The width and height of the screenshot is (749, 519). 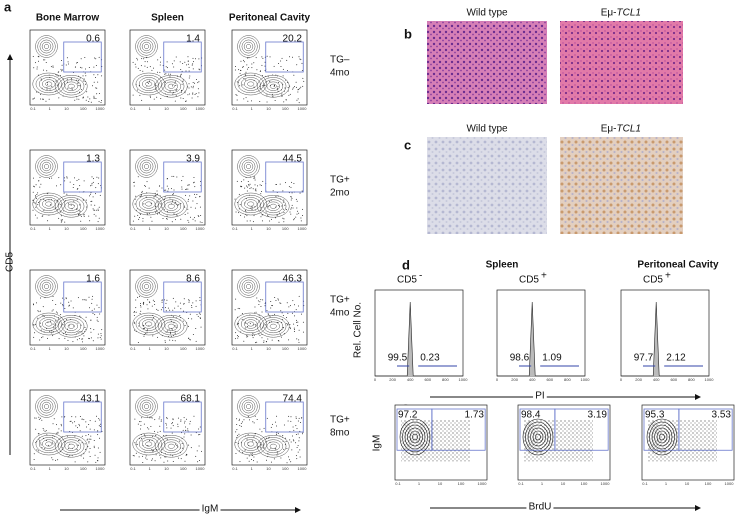 I want to click on micrograph, so click(x=487, y=62).